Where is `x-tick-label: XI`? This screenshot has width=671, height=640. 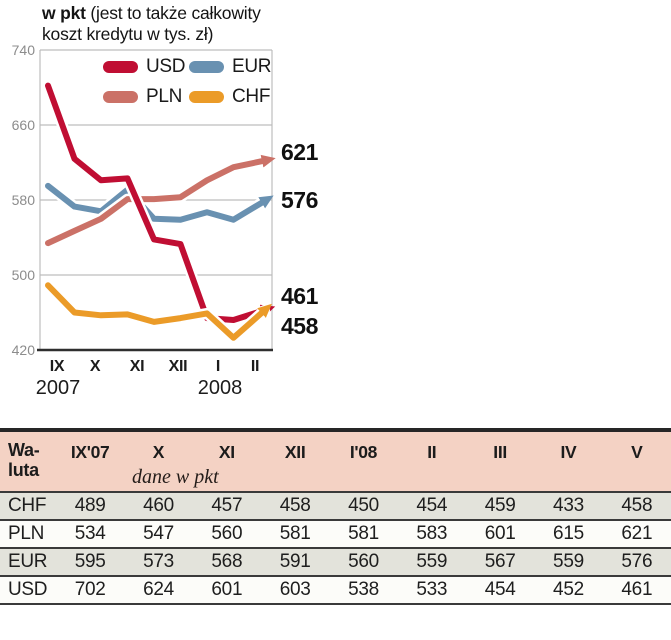
x-tick-label: XI is located at coordinates (137, 366).